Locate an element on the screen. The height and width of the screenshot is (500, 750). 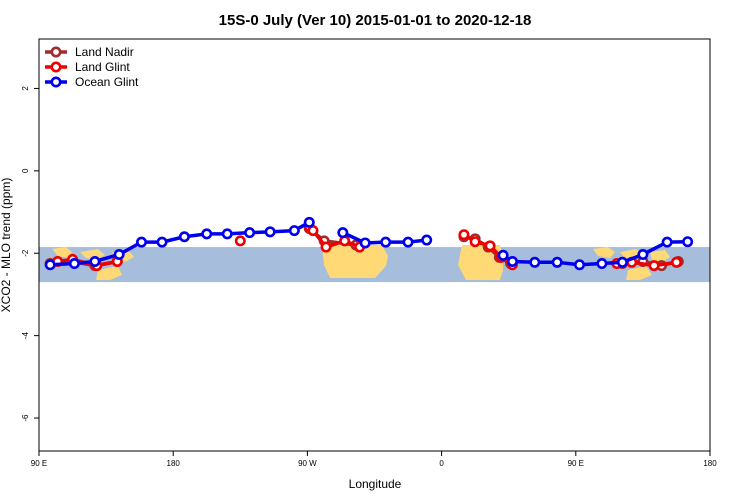
y-tick-label: -4 is located at coordinates (25, 336).